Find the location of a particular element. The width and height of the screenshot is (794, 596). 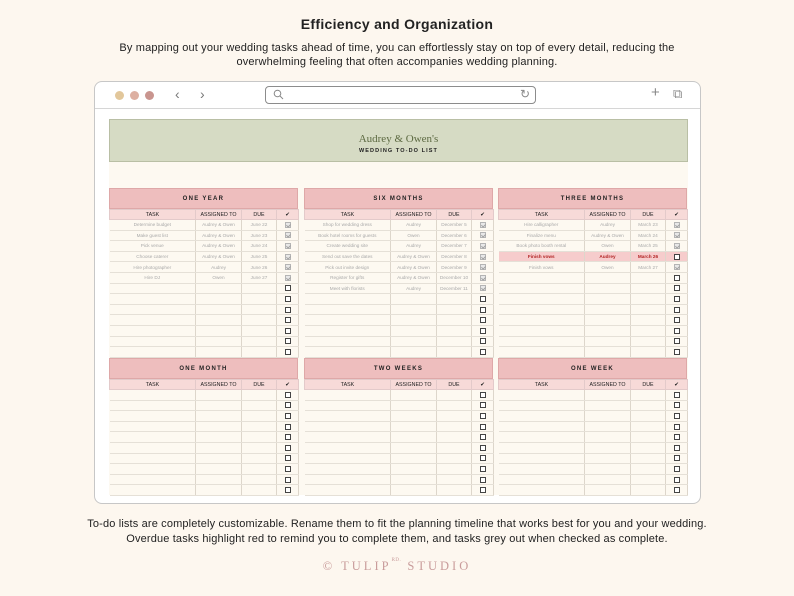

task-cell: Shop for wedding dress is located at coordinates (347, 225).